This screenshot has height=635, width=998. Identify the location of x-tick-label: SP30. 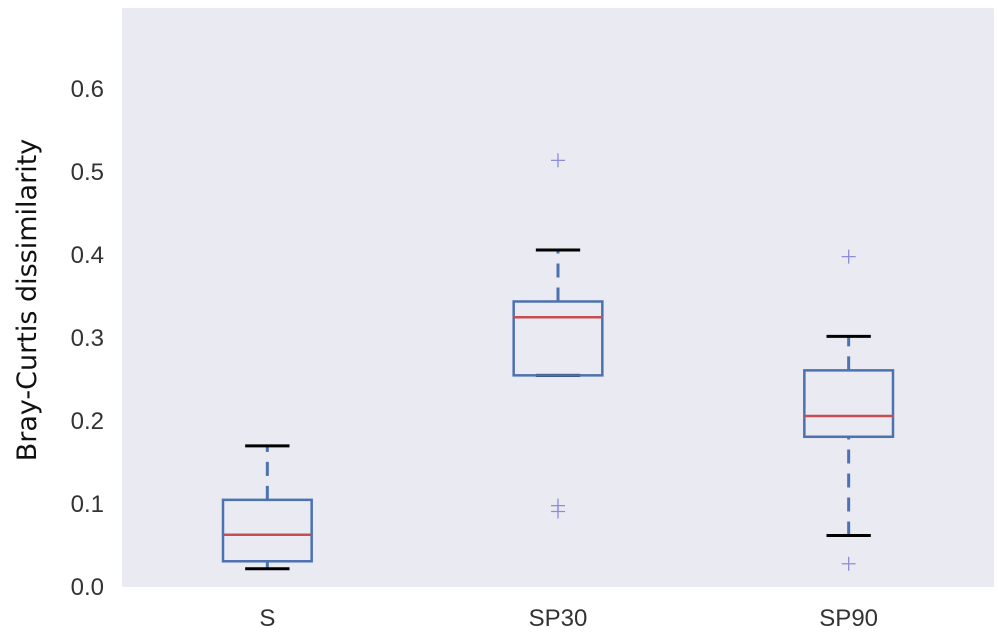
(558, 618).